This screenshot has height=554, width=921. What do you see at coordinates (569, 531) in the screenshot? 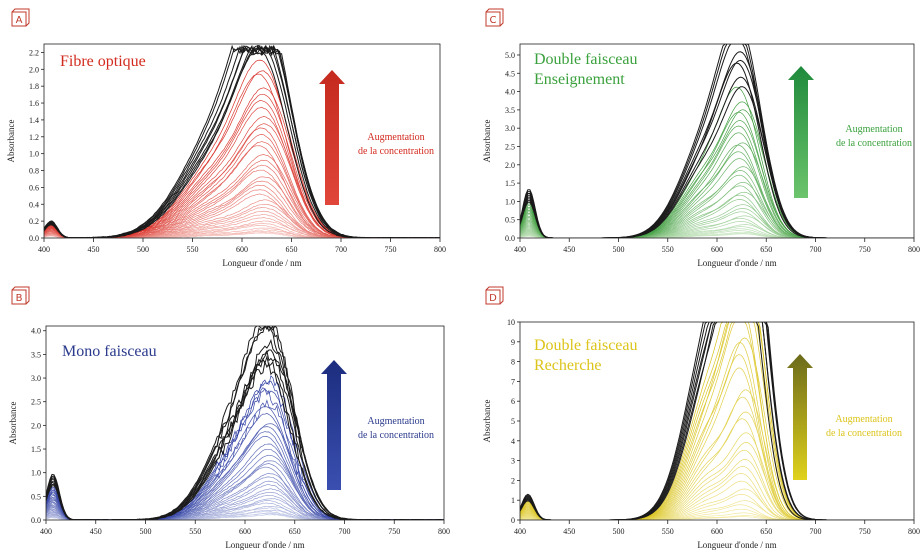
I see `x-tick-label: 450` at bounding box center [569, 531].